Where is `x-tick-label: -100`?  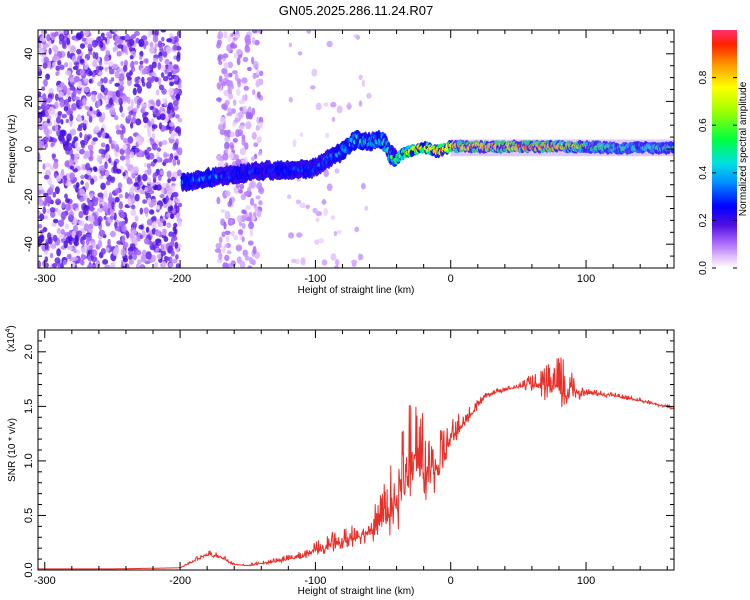 x-tick-label: -100 is located at coordinates (315, 279).